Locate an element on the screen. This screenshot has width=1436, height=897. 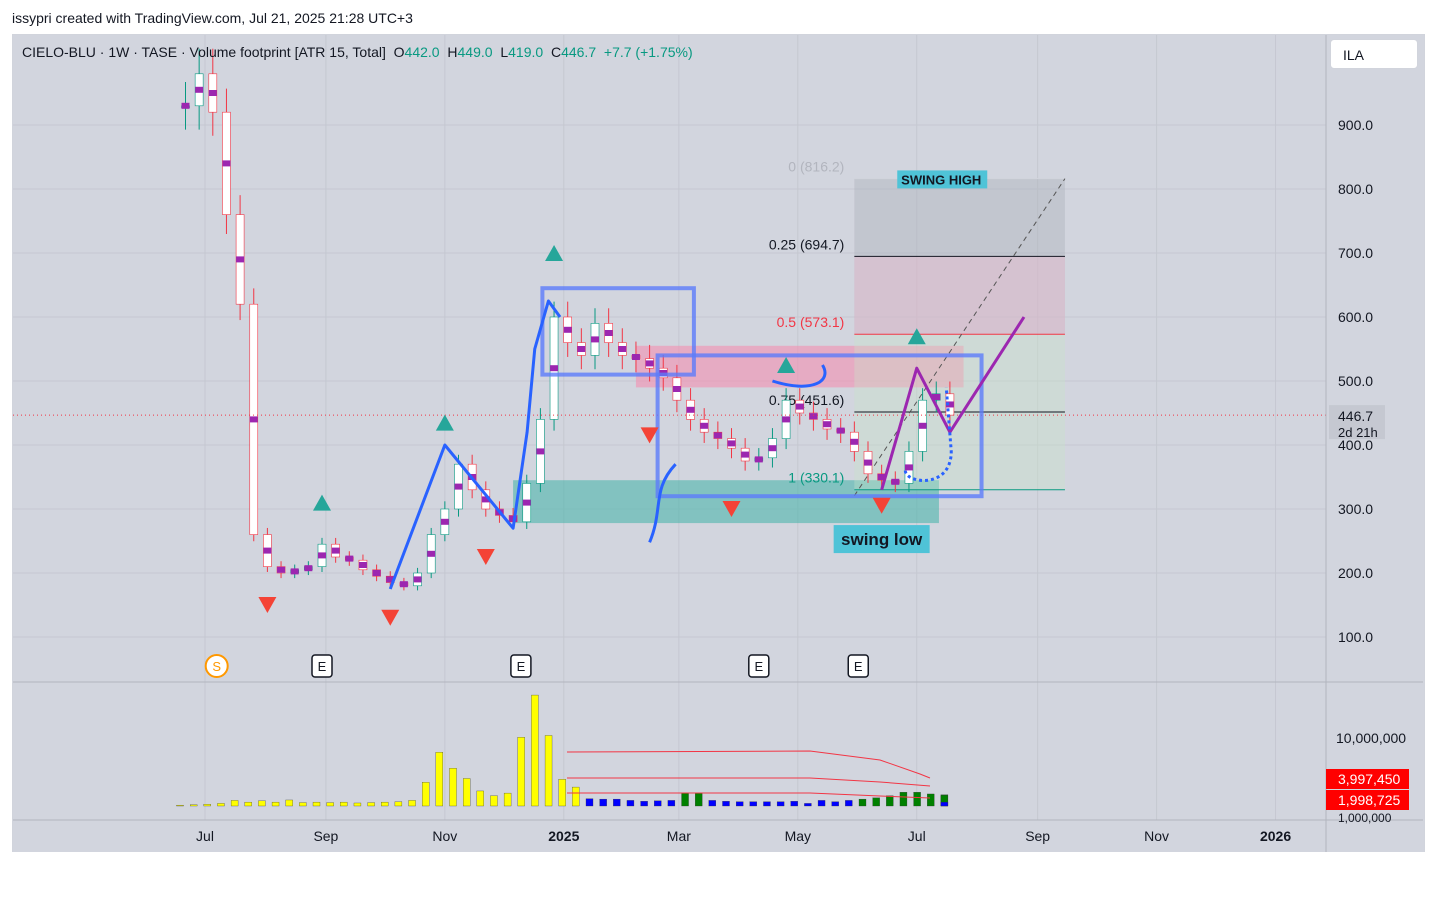
close-value: 446.7 is located at coordinates (579, 52).